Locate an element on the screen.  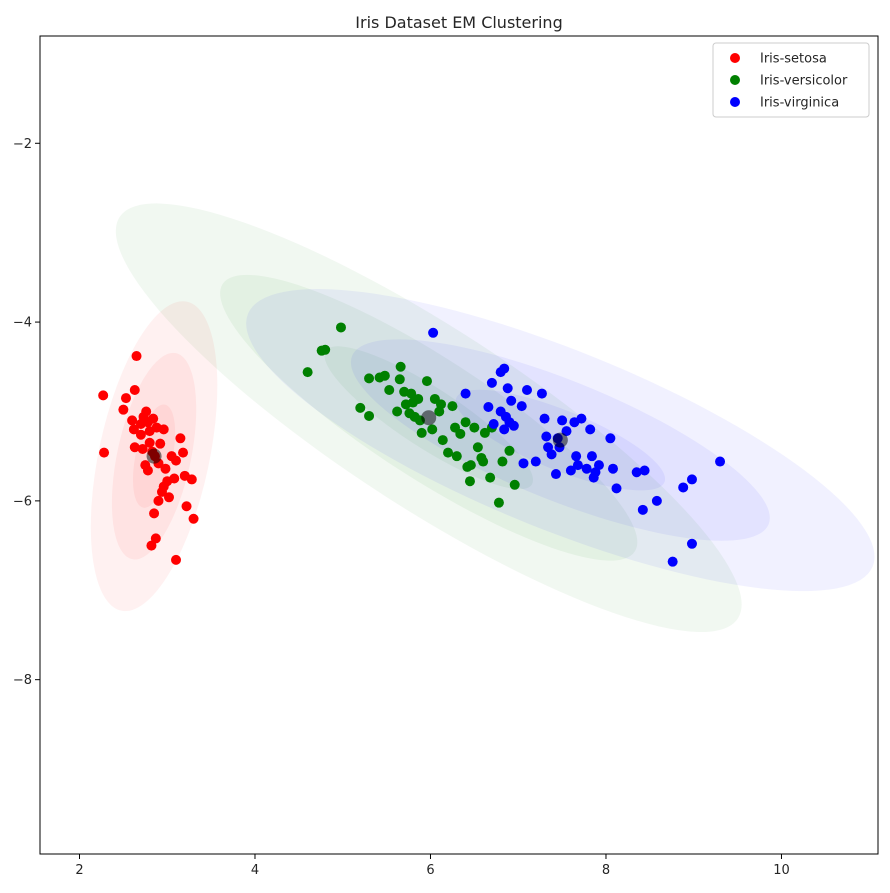
cluster-means is located at coordinates (357, 437).